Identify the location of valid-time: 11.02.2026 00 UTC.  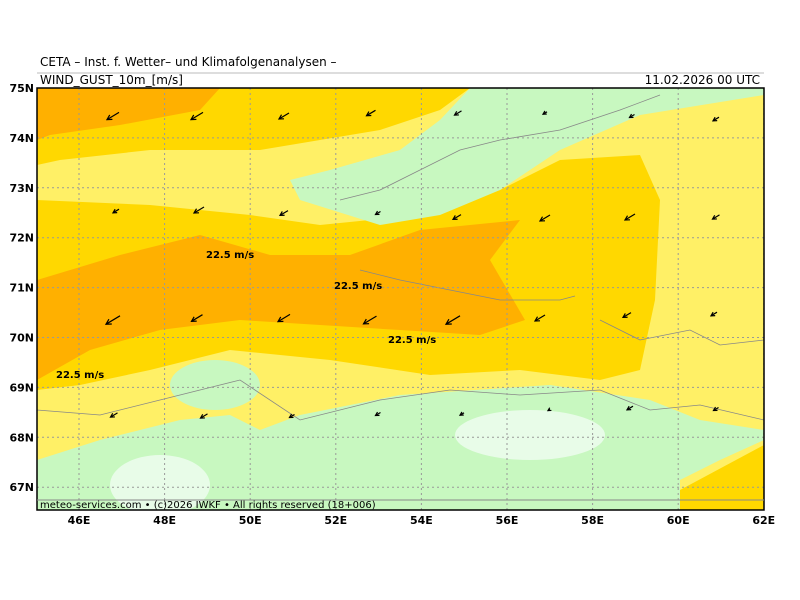
(702, 80).